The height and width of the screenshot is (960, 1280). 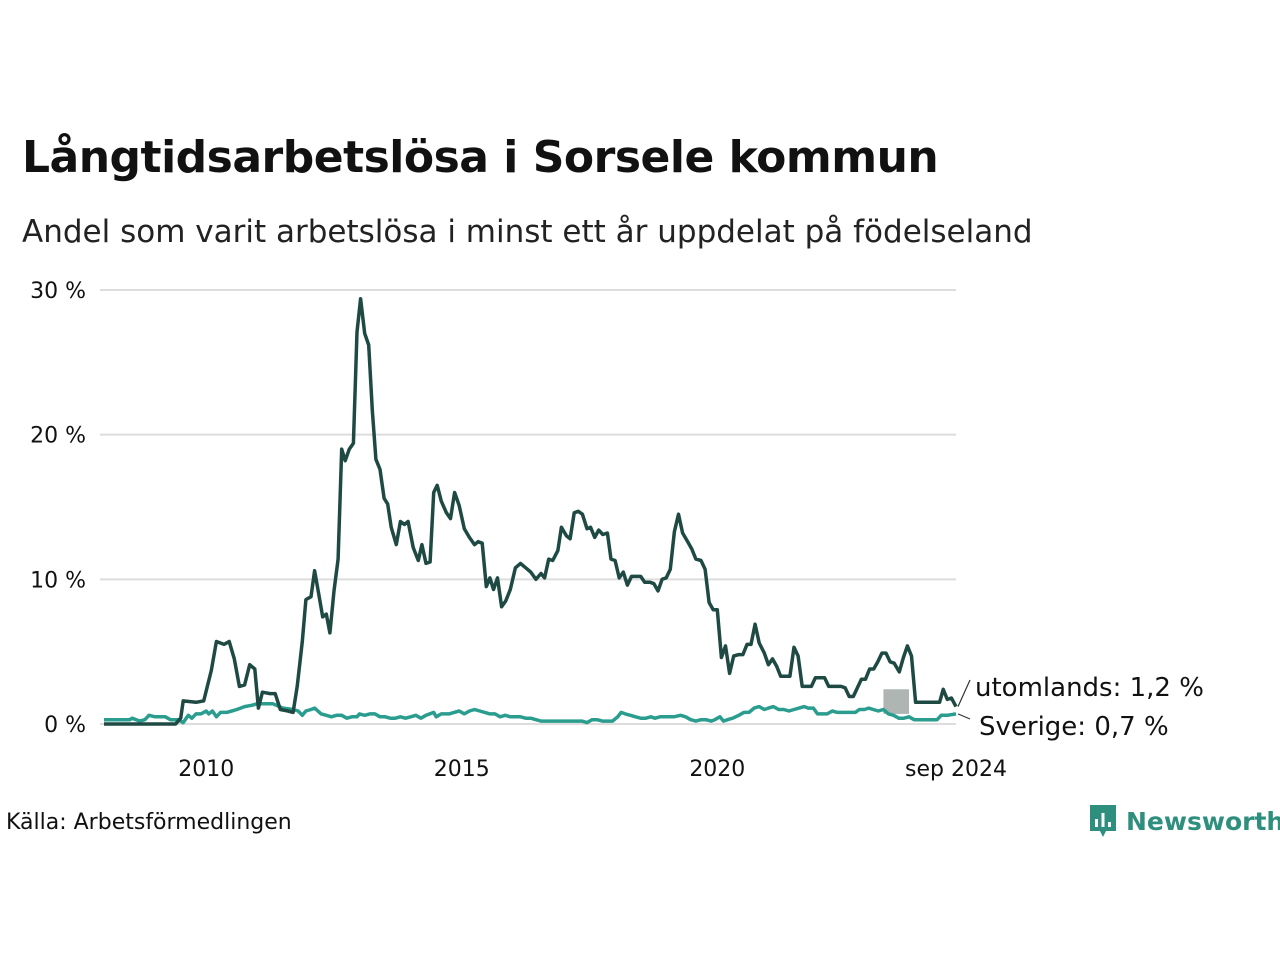 What do you see at coordinates (717, 769) in the screenshot?
I see `x-tick-label: 2020` at bounding box center [717, 769].